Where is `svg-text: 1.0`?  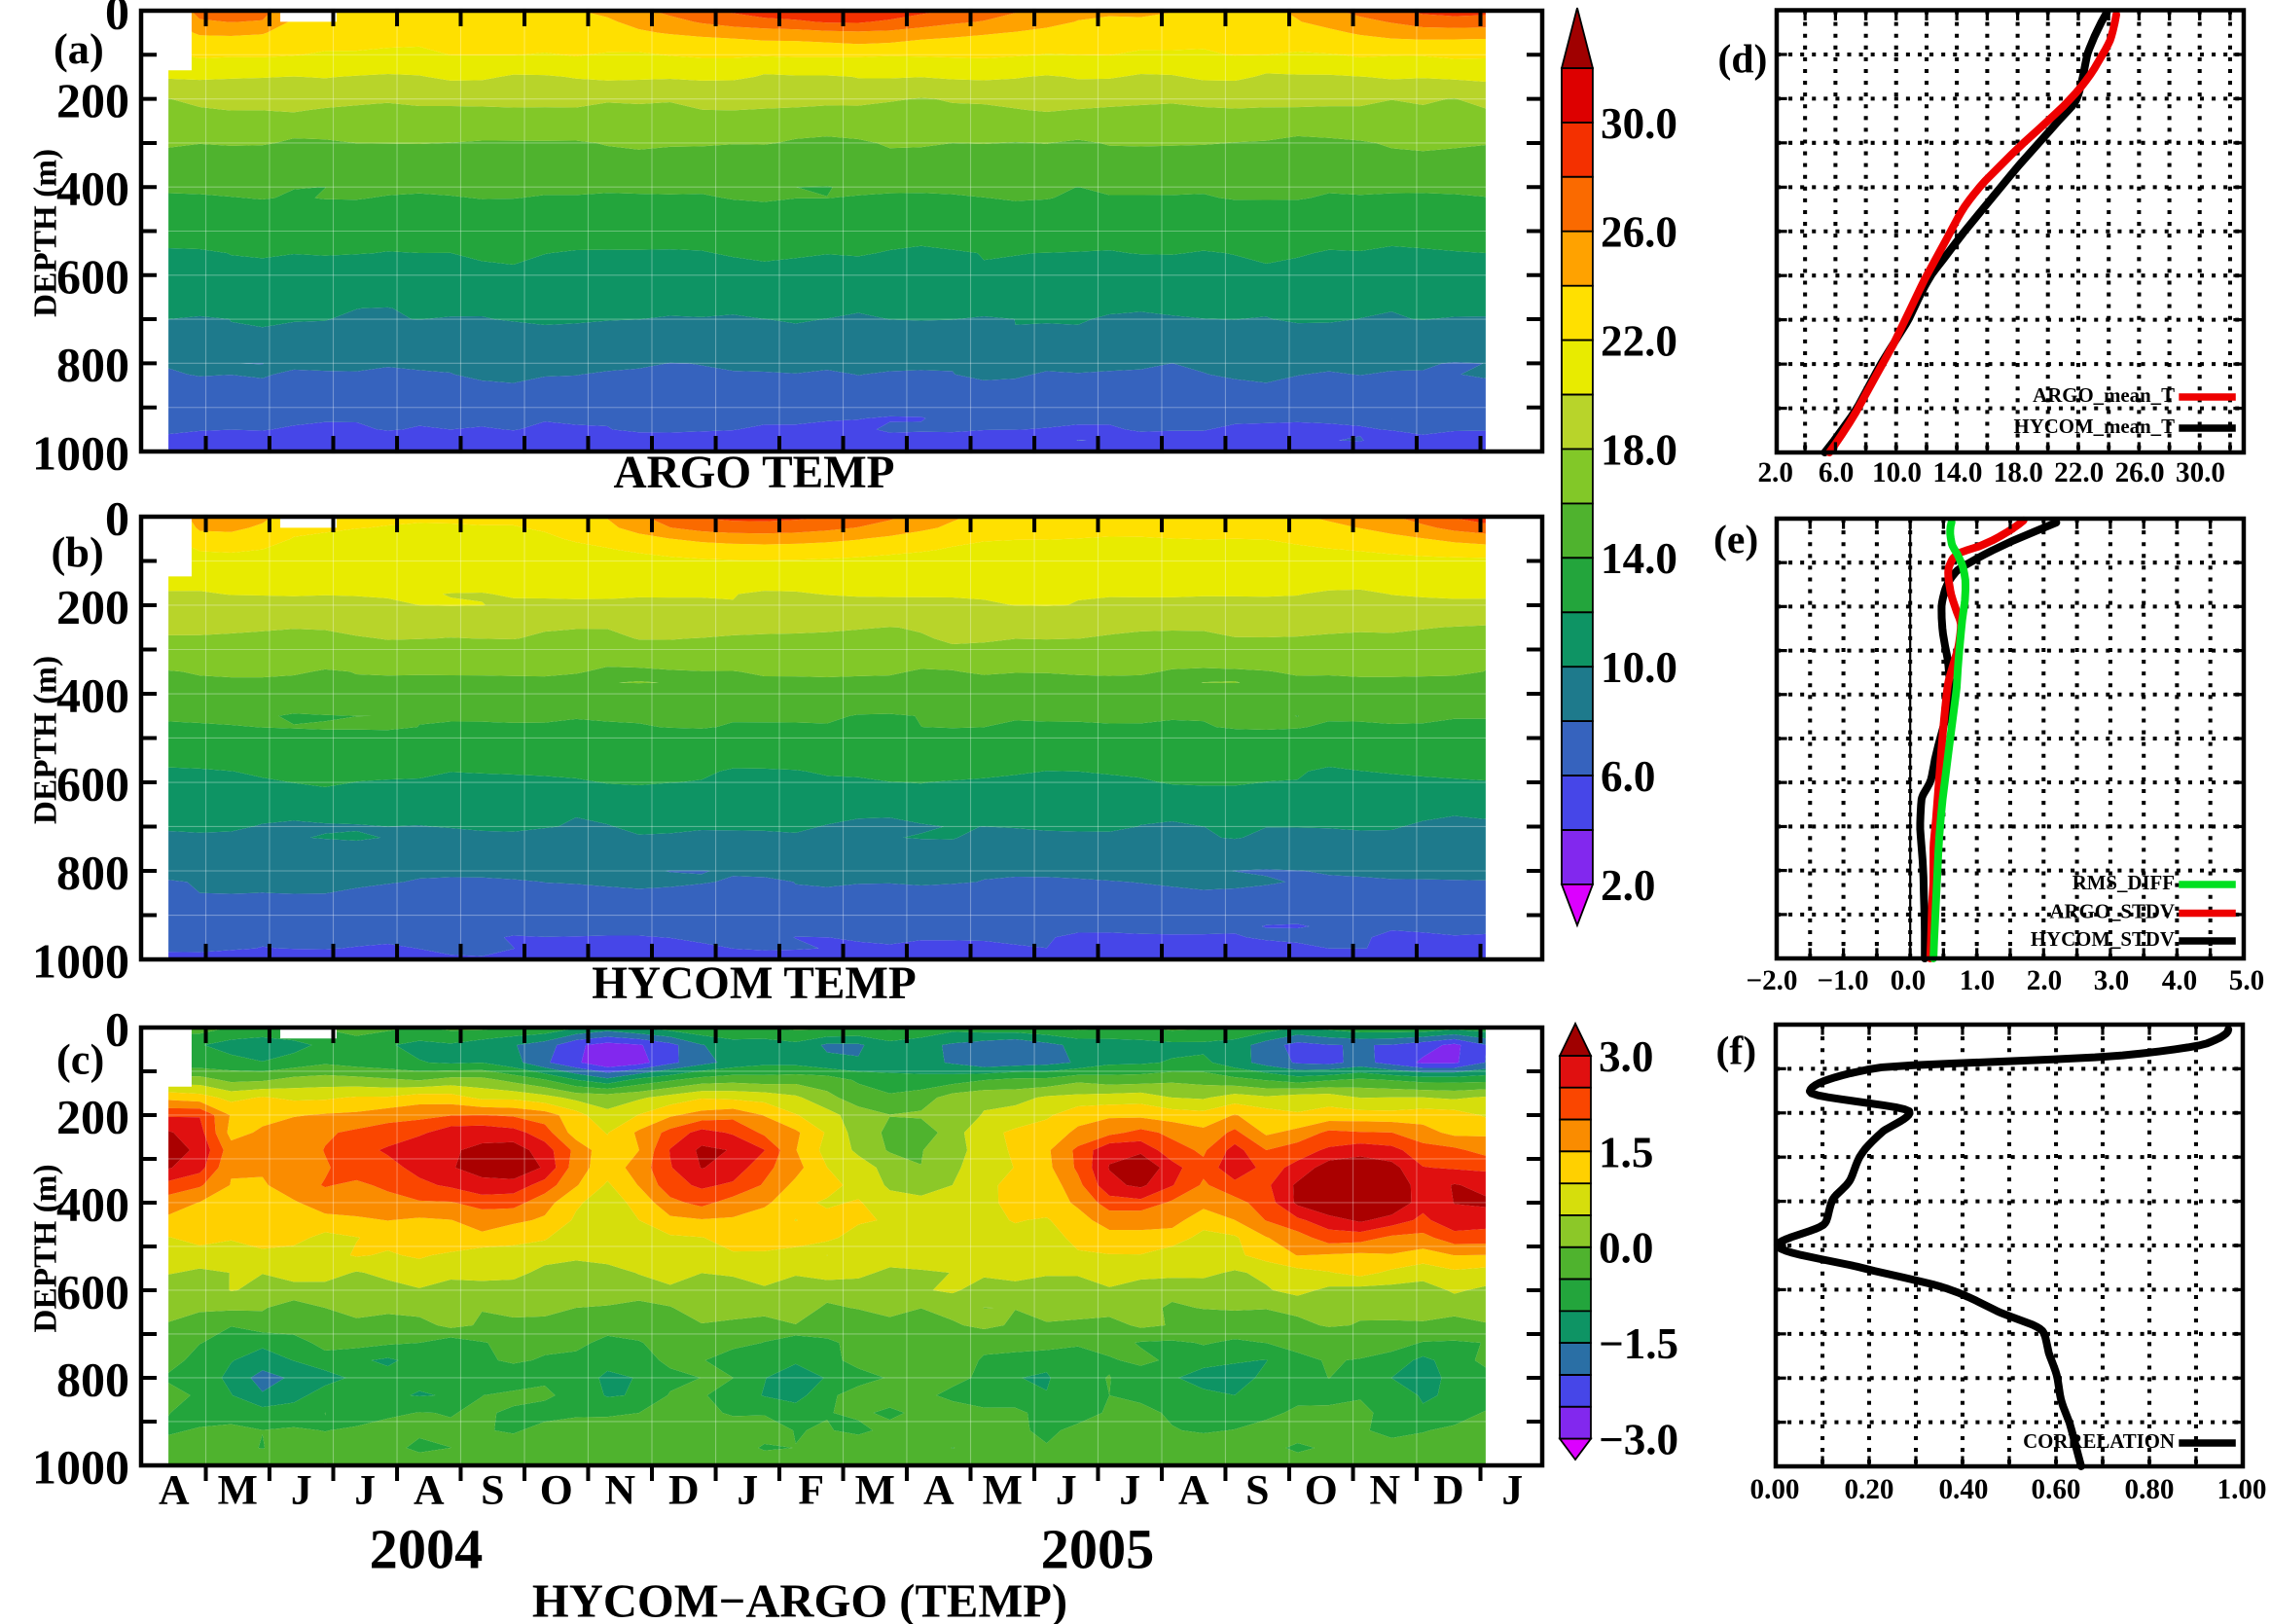 svg-text: 1.0 is located at coordinates (1977, 980).